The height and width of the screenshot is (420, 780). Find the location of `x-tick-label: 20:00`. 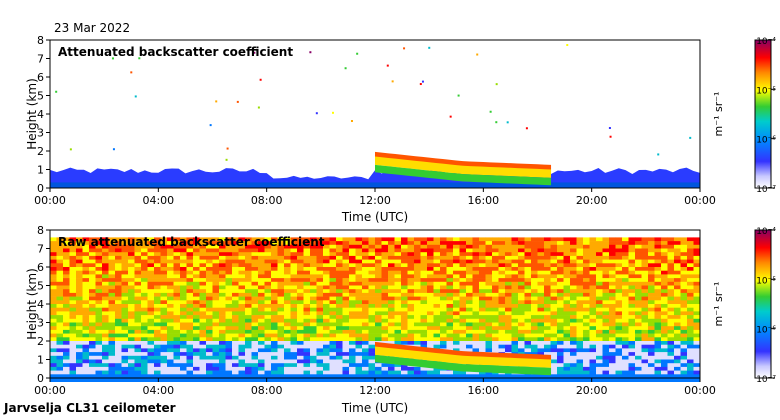

x-tick-label: 20:00 is located at coordinates (592, 200).